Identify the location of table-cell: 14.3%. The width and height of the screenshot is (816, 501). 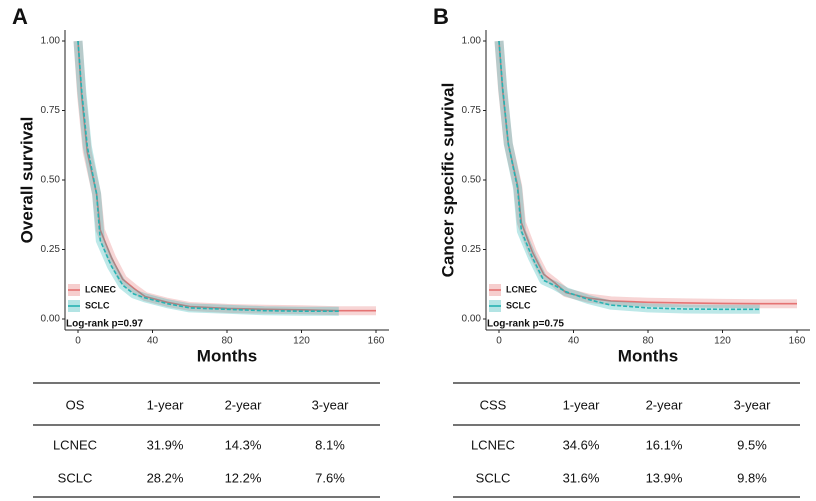
(243, 444).